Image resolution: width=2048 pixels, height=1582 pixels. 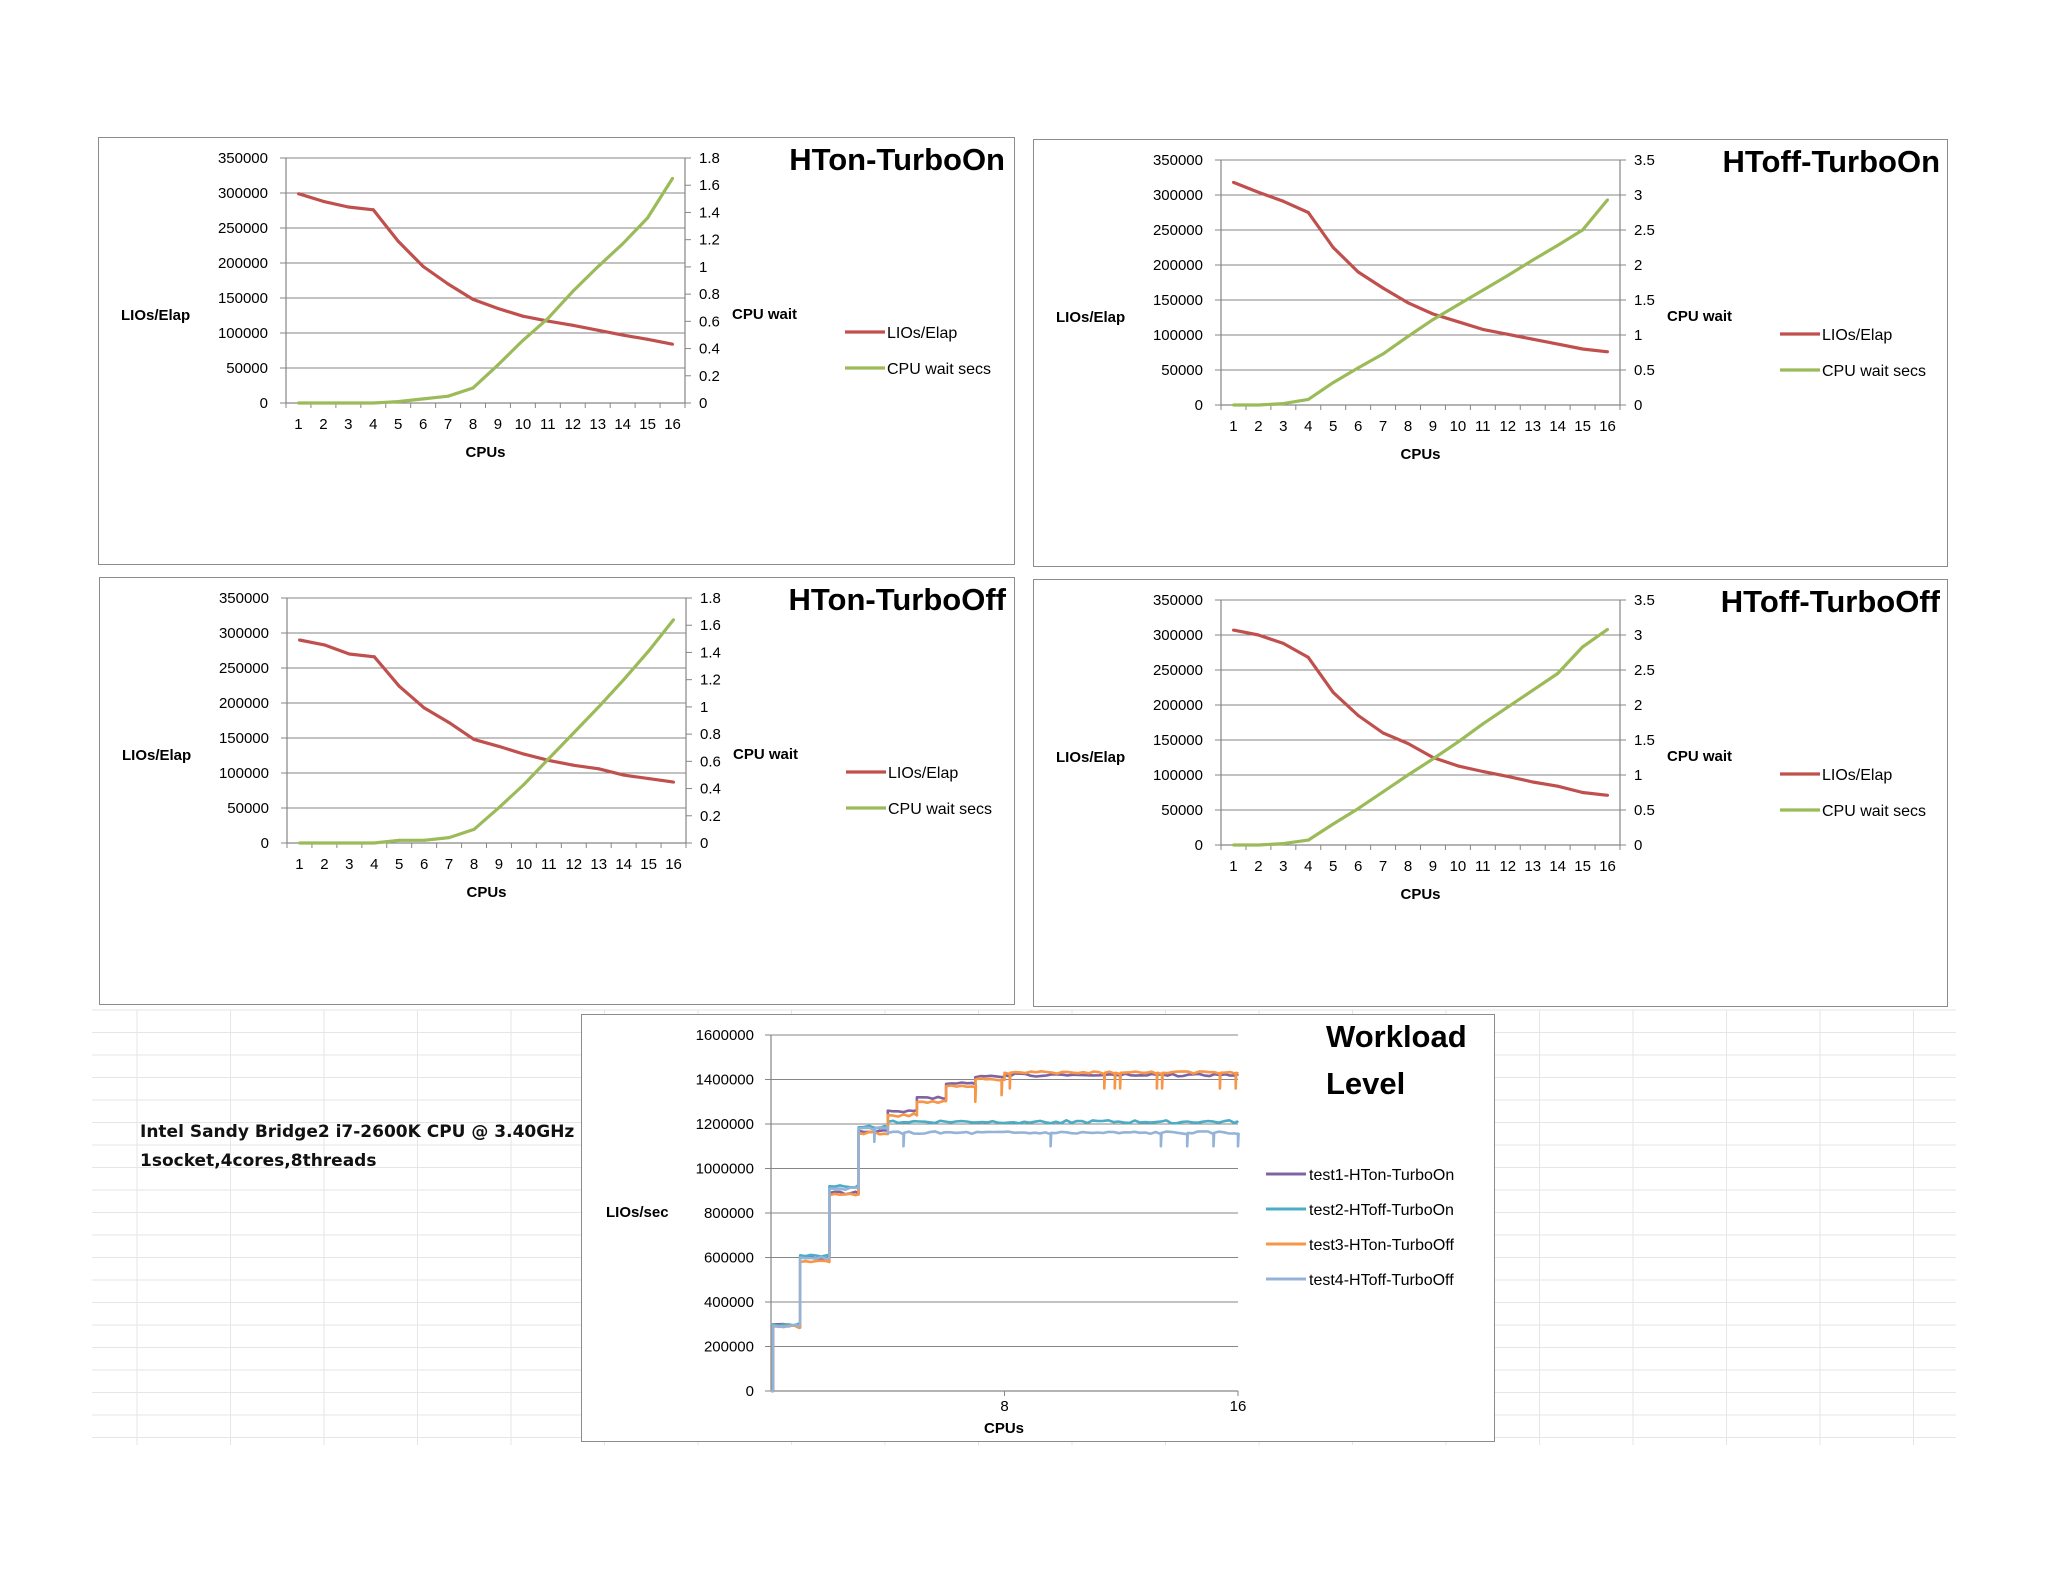 What do you see at coordinates (523, 424) in the screenshot?
I see `x-tick-label: 10` at bounding box center [523, 424].